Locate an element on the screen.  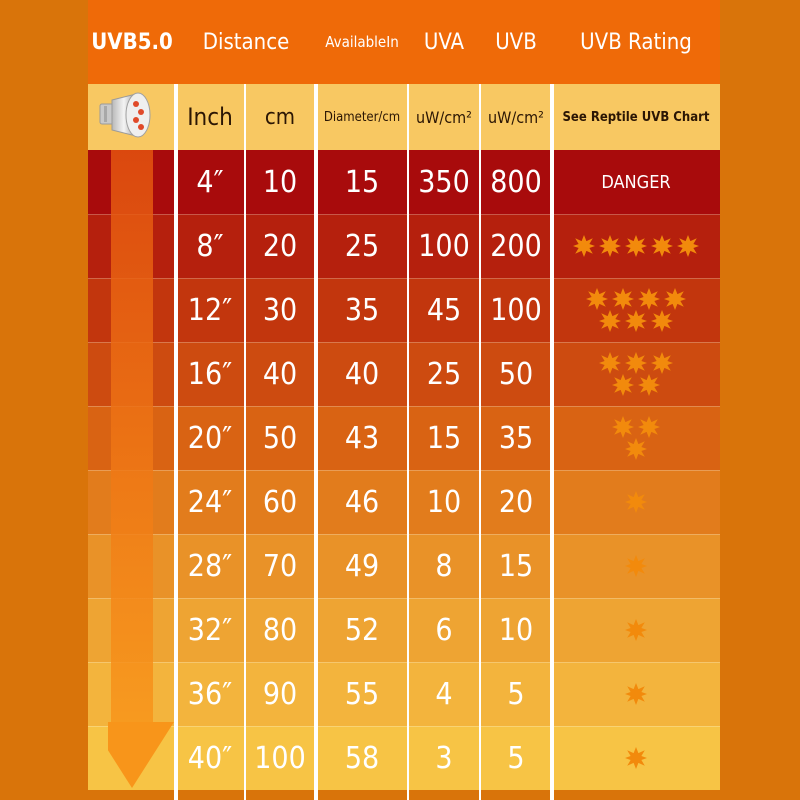
subheader-inch: Inch is located at coordinates (210, 117).